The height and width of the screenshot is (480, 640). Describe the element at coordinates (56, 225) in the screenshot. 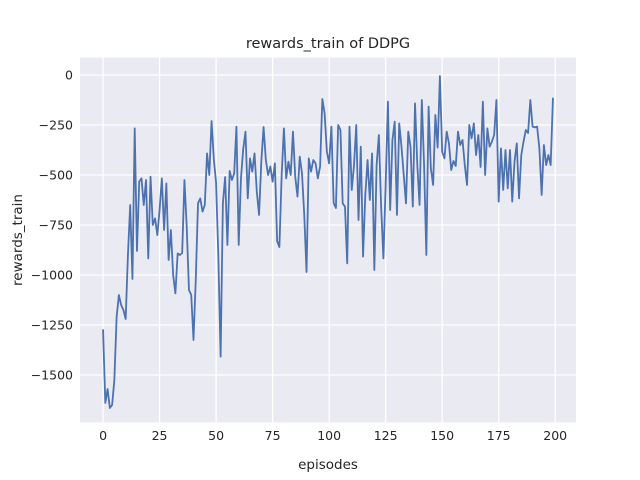

I see `y-tick-label: −750` at that location.